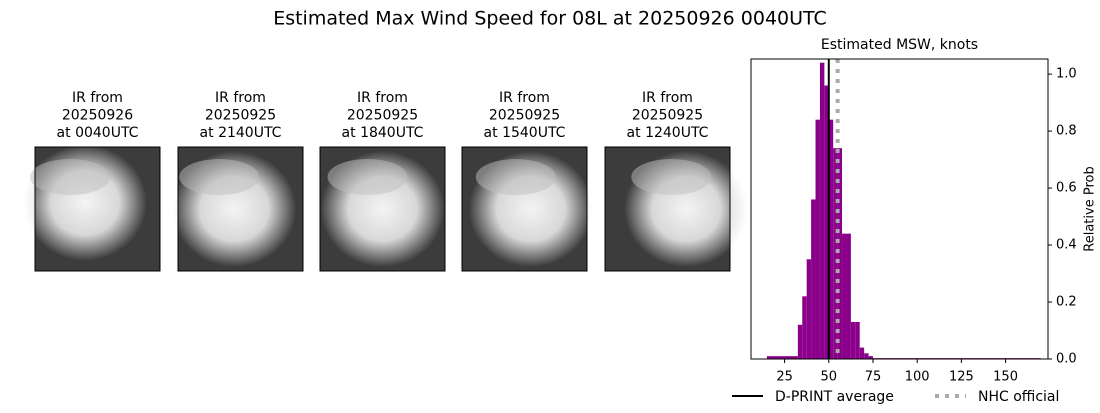 This screenshot has height=413, width=1100. Describe the element at coordinates (784, 377) in the screenshot. I see `x-tick-label: 25` at that location.